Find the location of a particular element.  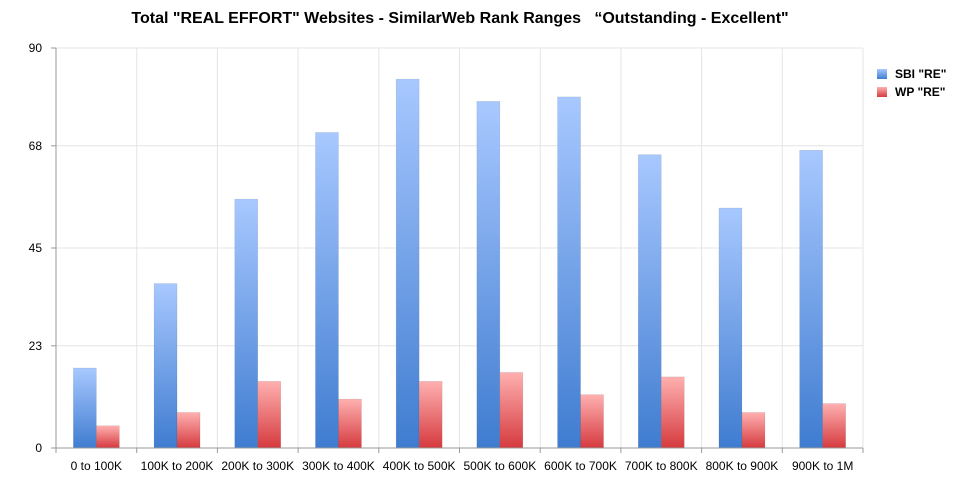

legend-swatch-sbi is located at coordinates (882, 74).